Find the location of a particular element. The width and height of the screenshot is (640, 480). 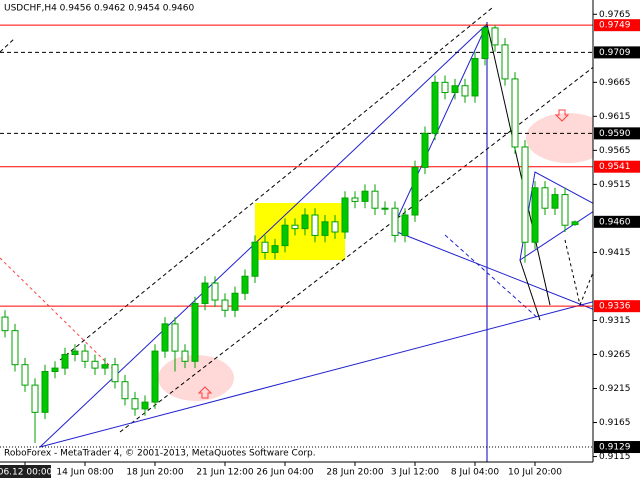

zone-box is located at coordinates (300, 231).